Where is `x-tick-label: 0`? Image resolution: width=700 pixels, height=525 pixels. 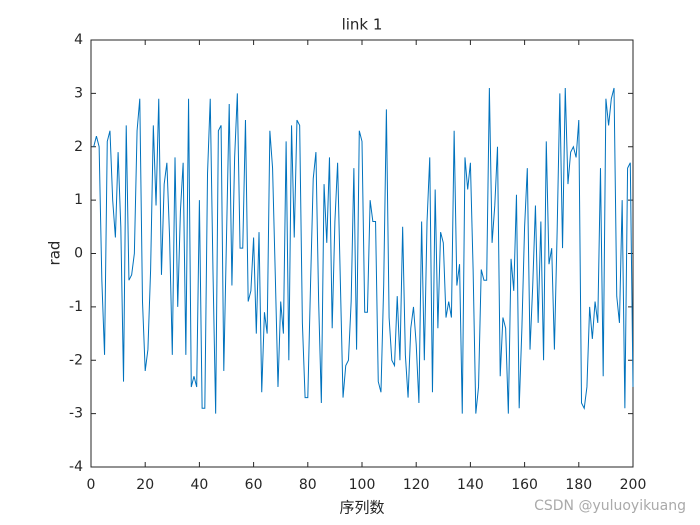
x-tick-label: 0 is located at coordinates (91, 485).